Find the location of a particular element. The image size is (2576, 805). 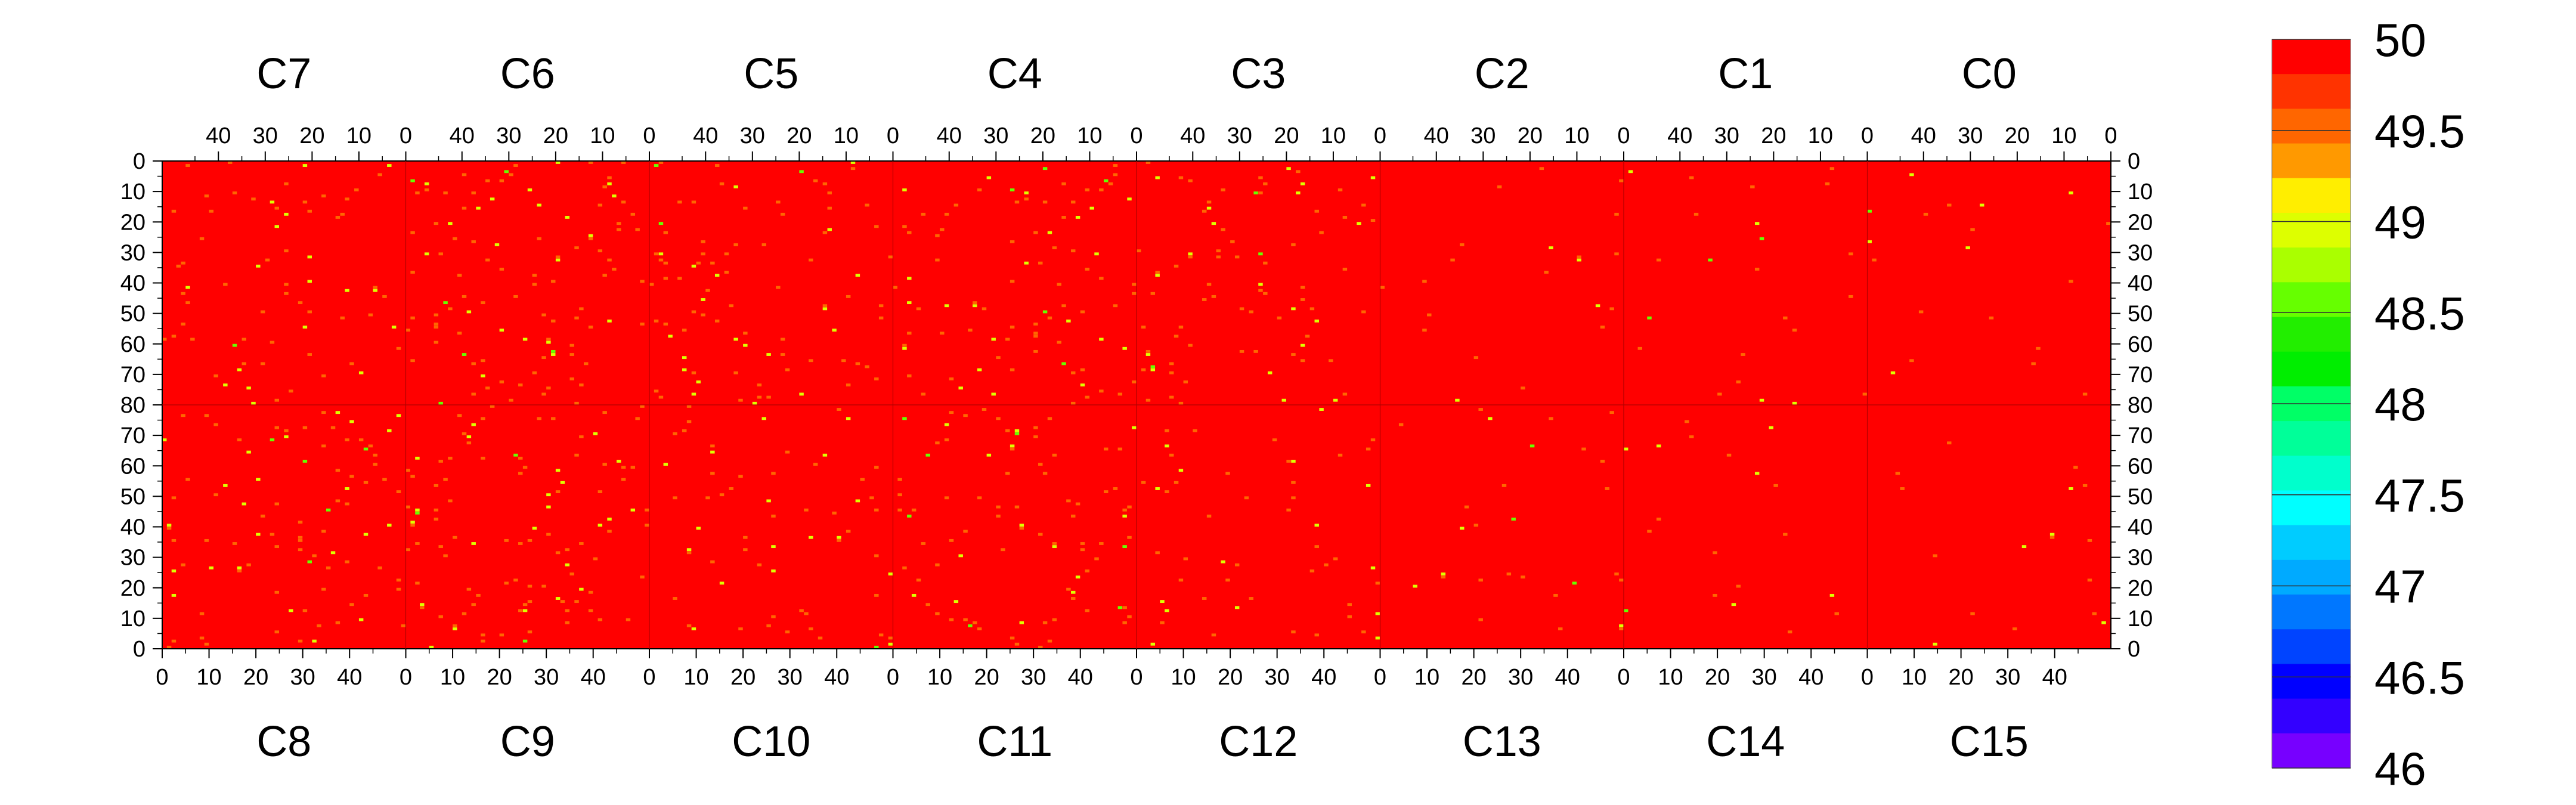

chip-label-c8: C8 is located at coordinates (284, 742).